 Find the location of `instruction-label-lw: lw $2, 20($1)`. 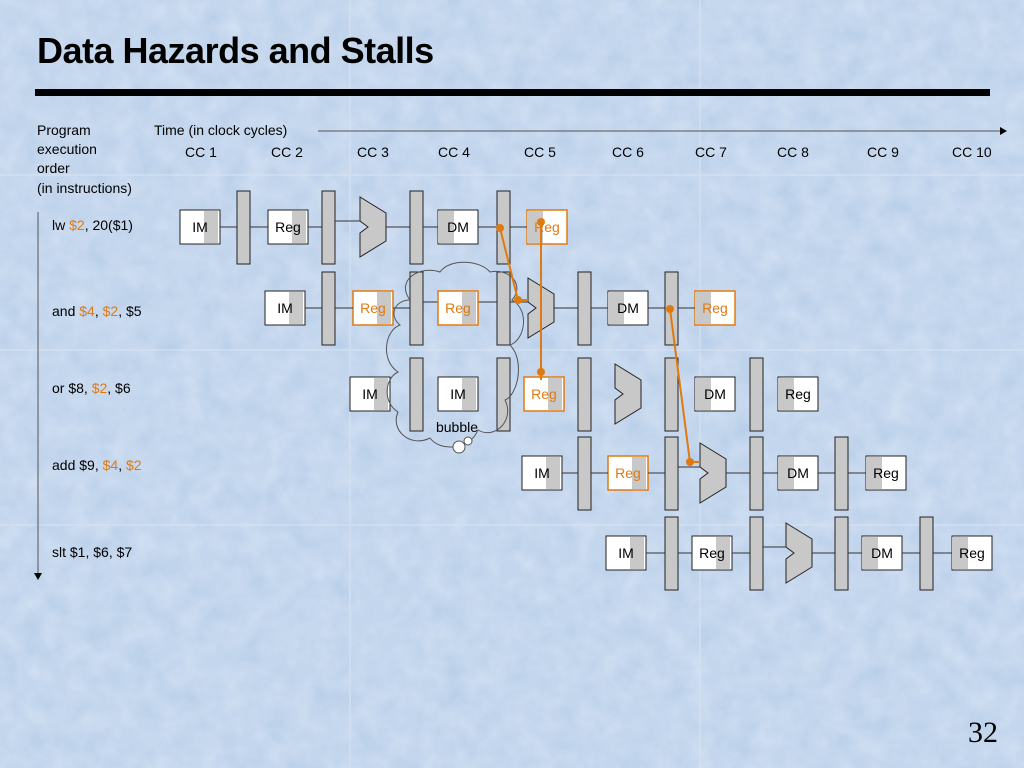

instruction-label-lw: lw $2, 20($1) is located at coordinates (92, 225).